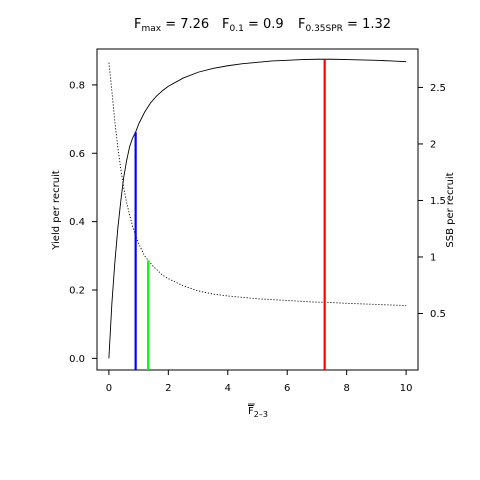 Image resolution: width=480 pixels, height=480 pixels. Describe the element at coordinates (185, 24) in the screenshot. I see `title-fmax-value: = 7.26` at that location.